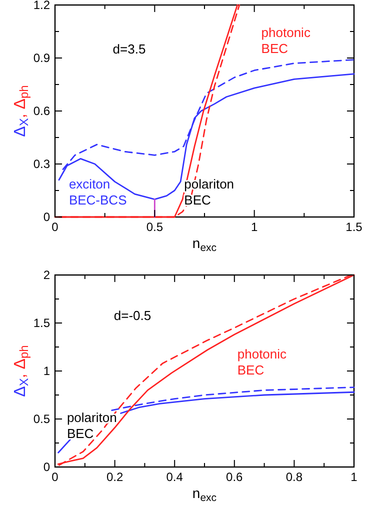 The image size is (366, 505). What do you see at coordinates (41, 6) in the screenshot?
I see `y-tick-label: 1.2` at bounding box center [41, 6].